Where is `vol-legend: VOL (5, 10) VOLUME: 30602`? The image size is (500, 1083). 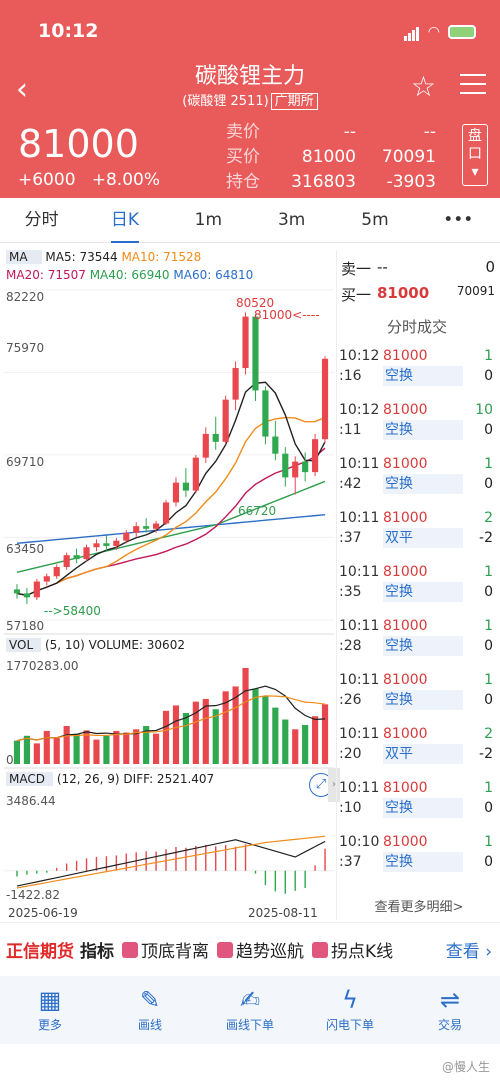 vol-legend: VOL (5, 10) VOLUME: 30602 is located at coordinates (95, 645).